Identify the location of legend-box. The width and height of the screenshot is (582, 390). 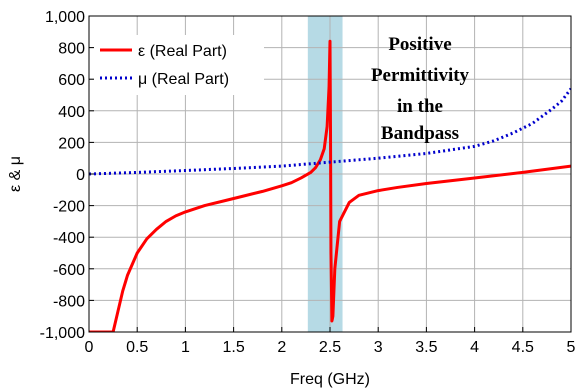
(179, 65).